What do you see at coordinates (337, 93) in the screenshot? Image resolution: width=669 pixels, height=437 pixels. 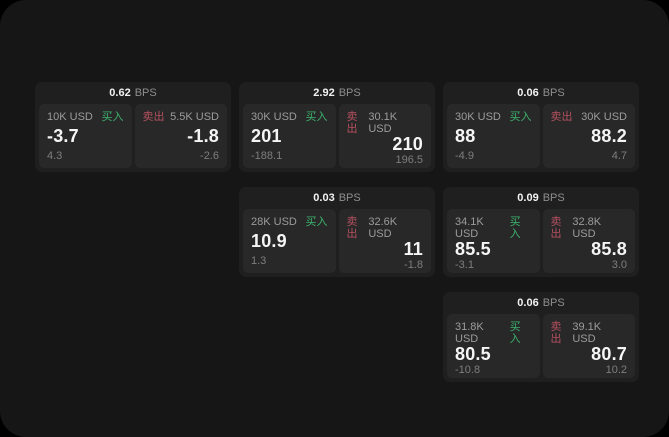 I see `spread-header: 2.92 BPS` at bounding box center [337, 93].